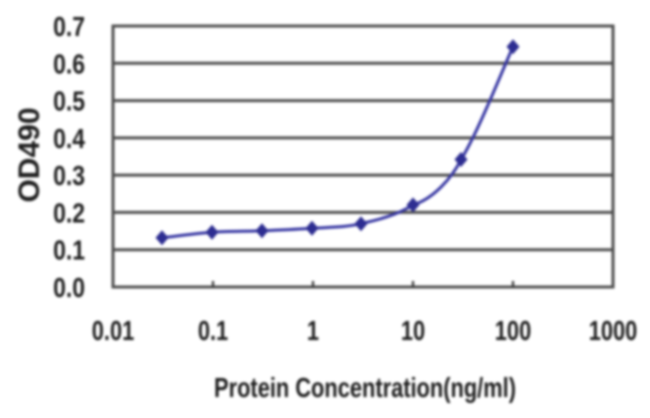 Image resolution: width=650 pixels, height=418 pixels. What do you see at coordinates (513, 330) in the screenshot?
I see `svg-text: 100` at bounding box center [513, 330].